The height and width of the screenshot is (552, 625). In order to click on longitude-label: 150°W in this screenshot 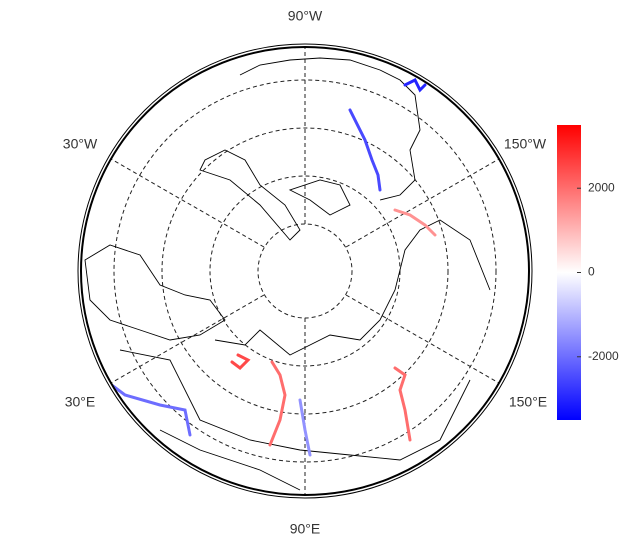, I will do `click(525, 144)`.